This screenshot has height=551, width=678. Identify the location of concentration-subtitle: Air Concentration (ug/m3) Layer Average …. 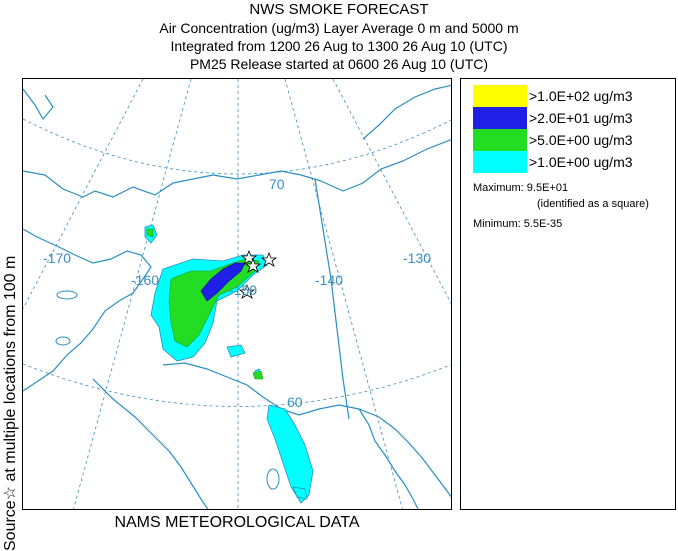
(339, 28).